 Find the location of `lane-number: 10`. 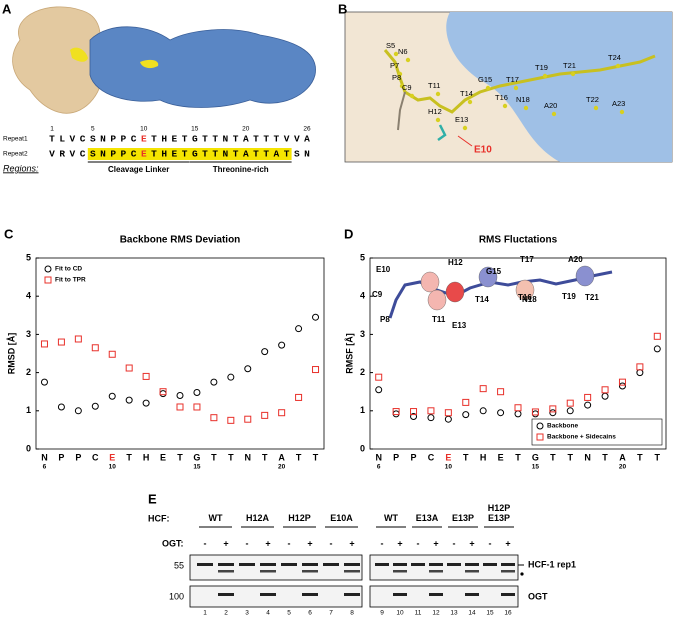

lane-number: 10 is located at coordinates (400, 613).